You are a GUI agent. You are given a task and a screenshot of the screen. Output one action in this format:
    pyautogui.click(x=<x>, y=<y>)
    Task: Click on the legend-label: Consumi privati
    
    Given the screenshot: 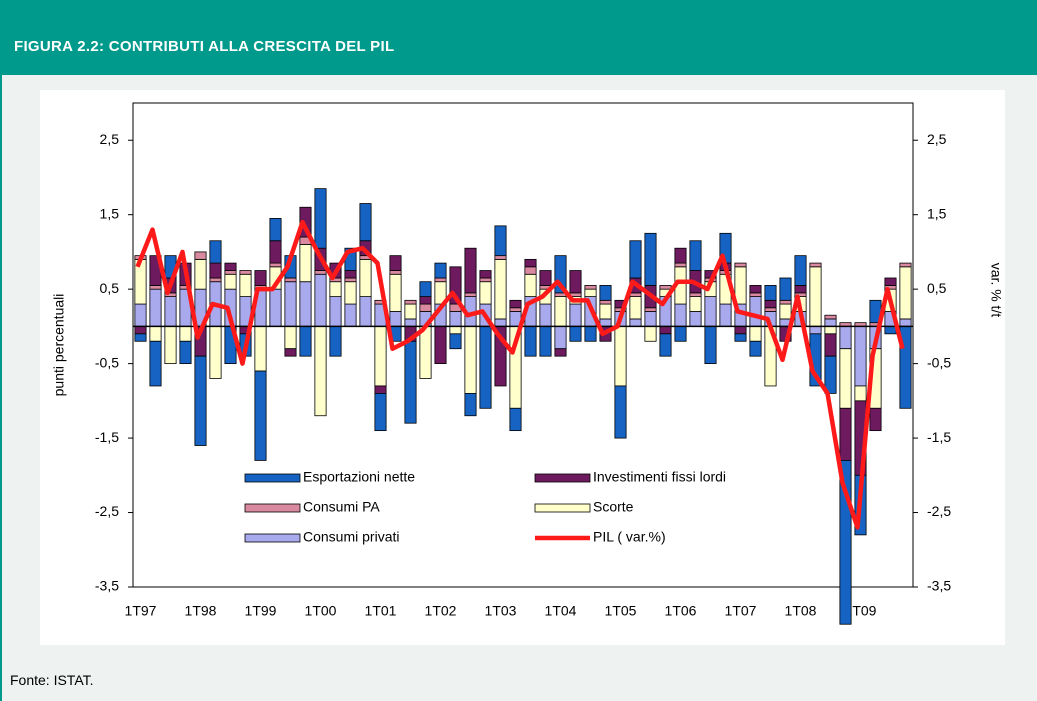 What is the action you would take?
    pyautogui.click(x=351, y=537)
    